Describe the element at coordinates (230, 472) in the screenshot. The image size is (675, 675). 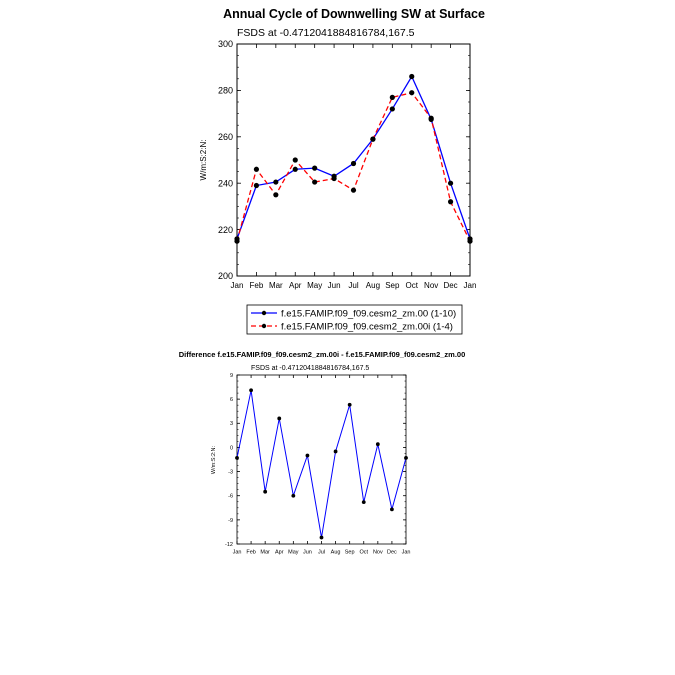
I see `y-tick-label: -3` at that location.